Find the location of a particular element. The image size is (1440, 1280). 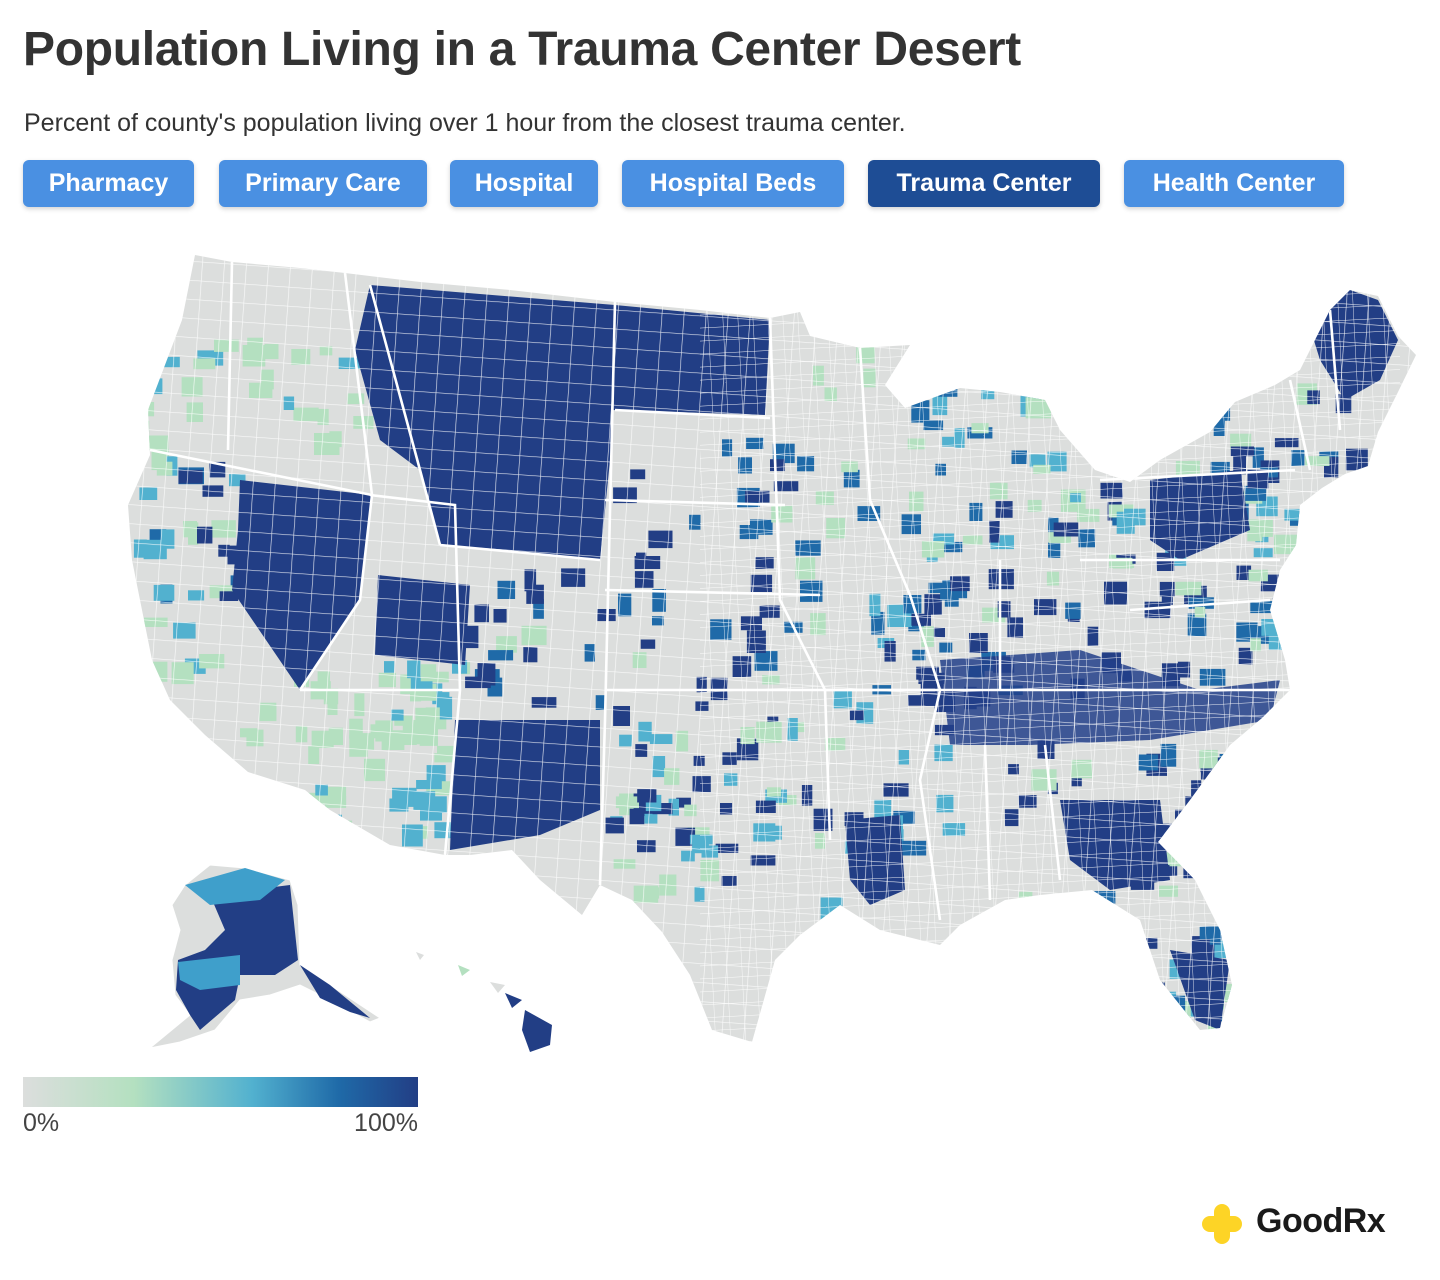

legend-max-label: 100% is located at coordinates (386, 1123).